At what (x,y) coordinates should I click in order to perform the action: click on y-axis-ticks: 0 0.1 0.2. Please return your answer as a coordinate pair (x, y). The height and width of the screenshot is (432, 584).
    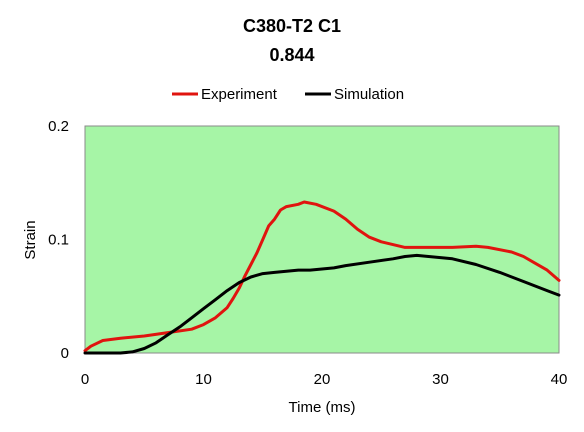
    Looking at the image, I should click on (58, 240).